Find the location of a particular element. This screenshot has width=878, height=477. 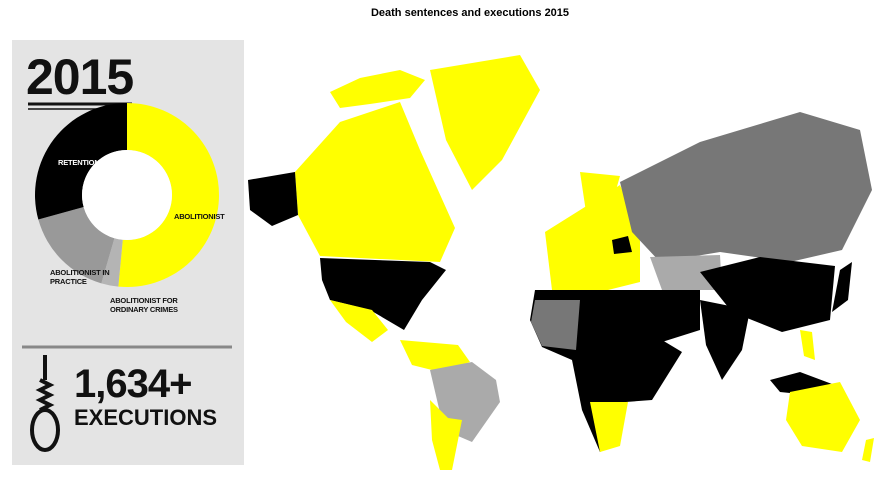

greenland is located at coordinates (485, 122).